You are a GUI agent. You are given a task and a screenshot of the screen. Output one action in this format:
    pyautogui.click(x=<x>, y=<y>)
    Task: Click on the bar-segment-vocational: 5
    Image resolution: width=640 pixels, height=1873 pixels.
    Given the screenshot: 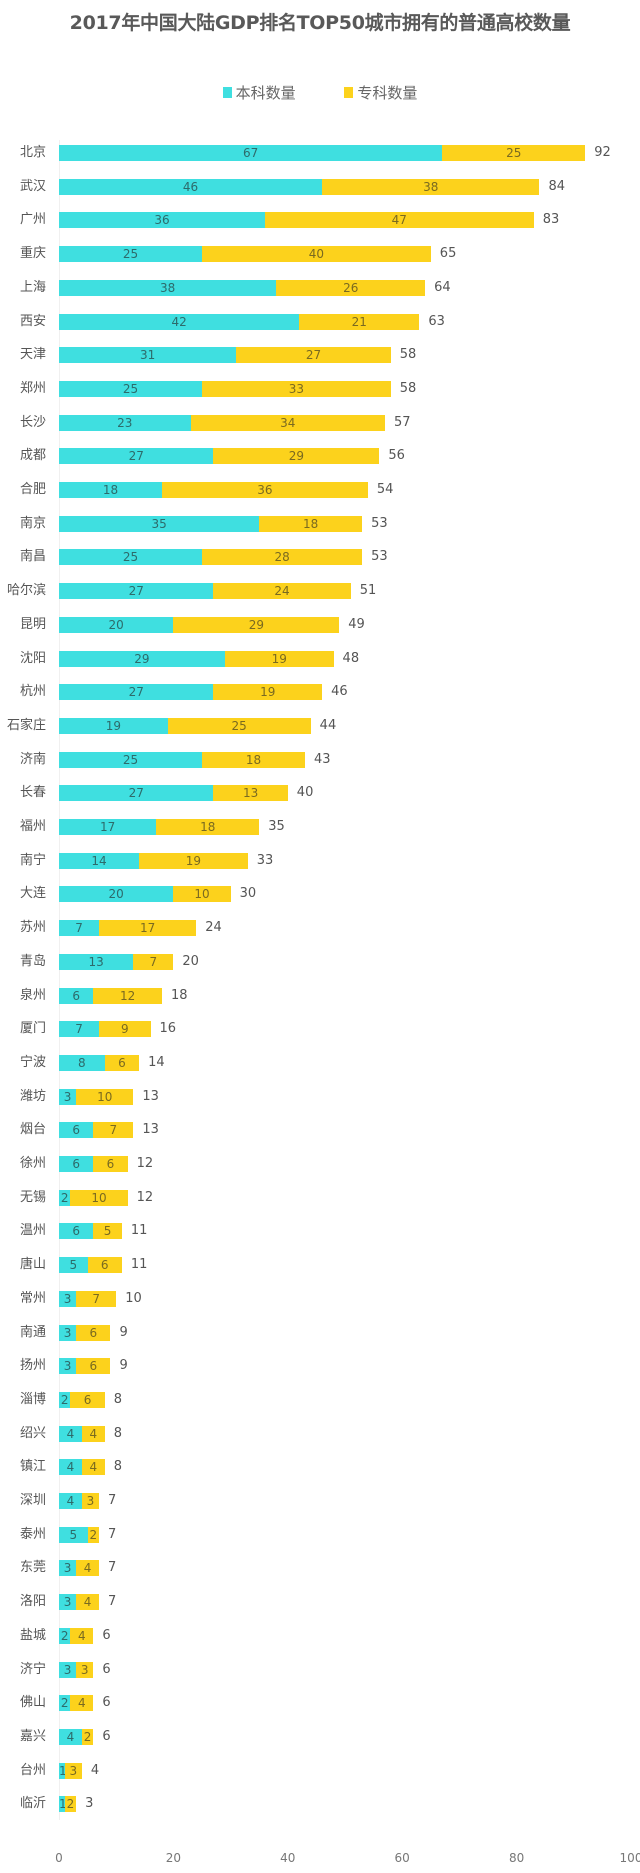 What is the action you would take?
    pyautogui.click(x=107, y=1231)
    